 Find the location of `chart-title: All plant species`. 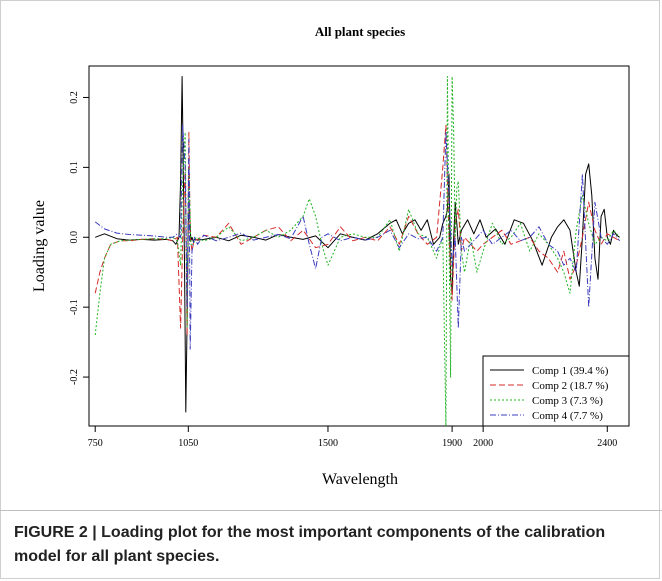

chart-title: All plant species is located at coordinates (360, 31).